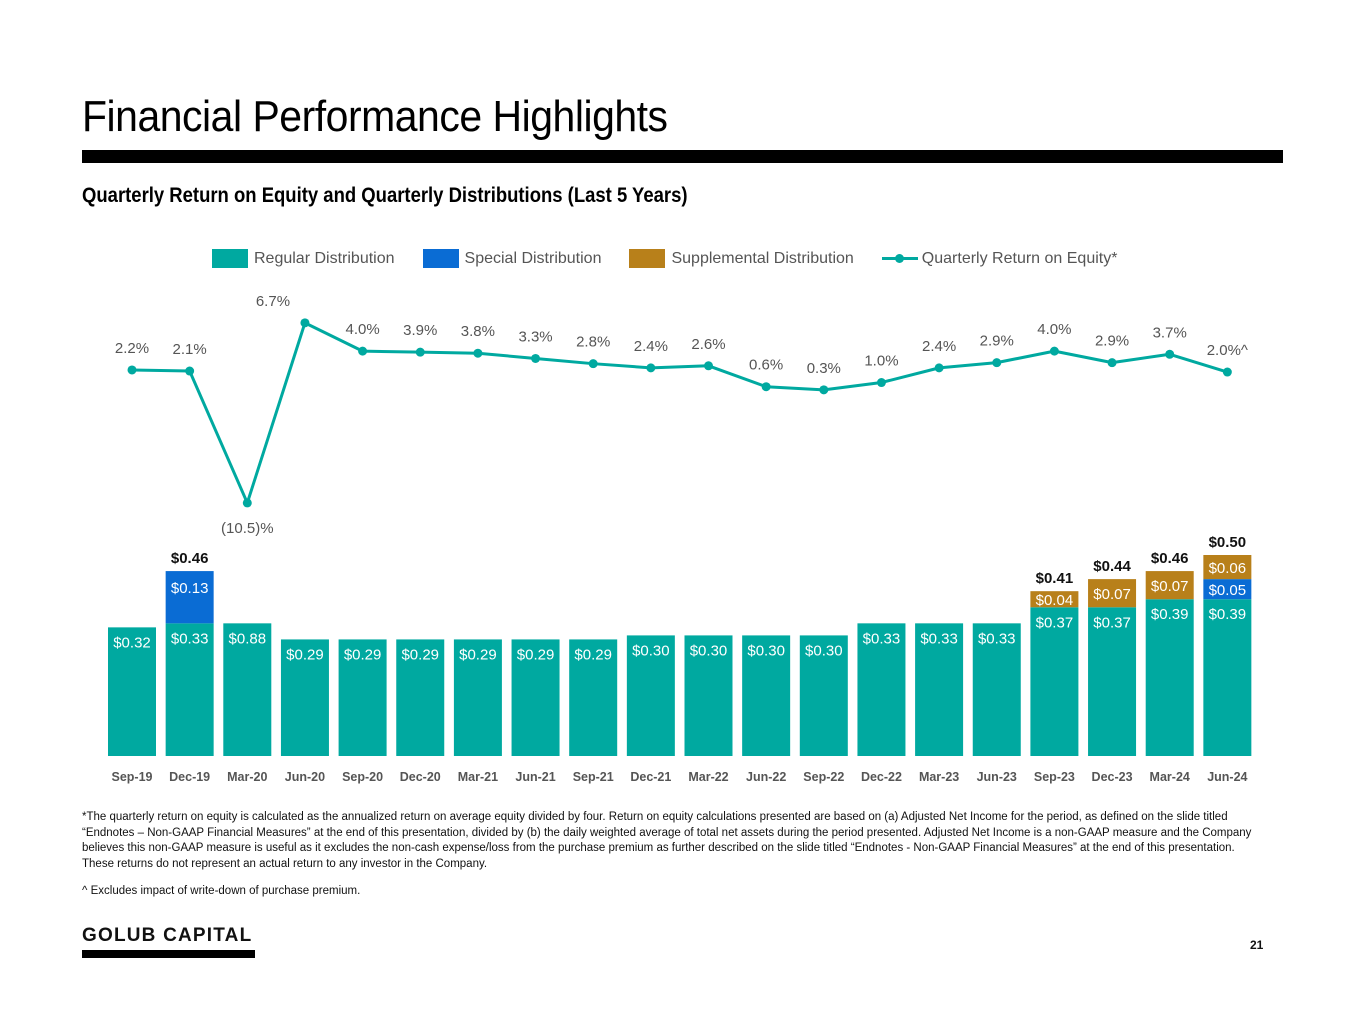 Image resolution: width=1365 pixels, height=1024 pixels. Describe the element at coordinates (1112, 566) in the screenshot. I see `bar-total-label: $0.44` at that location.